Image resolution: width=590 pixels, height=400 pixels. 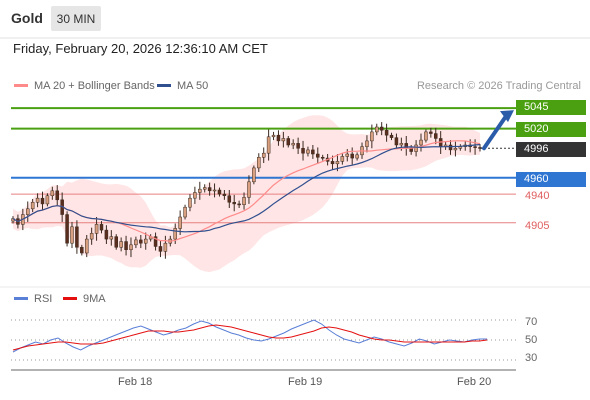 What do you see at coordinates (70, 298) in the screenshot?
I see `rsi-ma-swatch` at bounding box center [70, 298].